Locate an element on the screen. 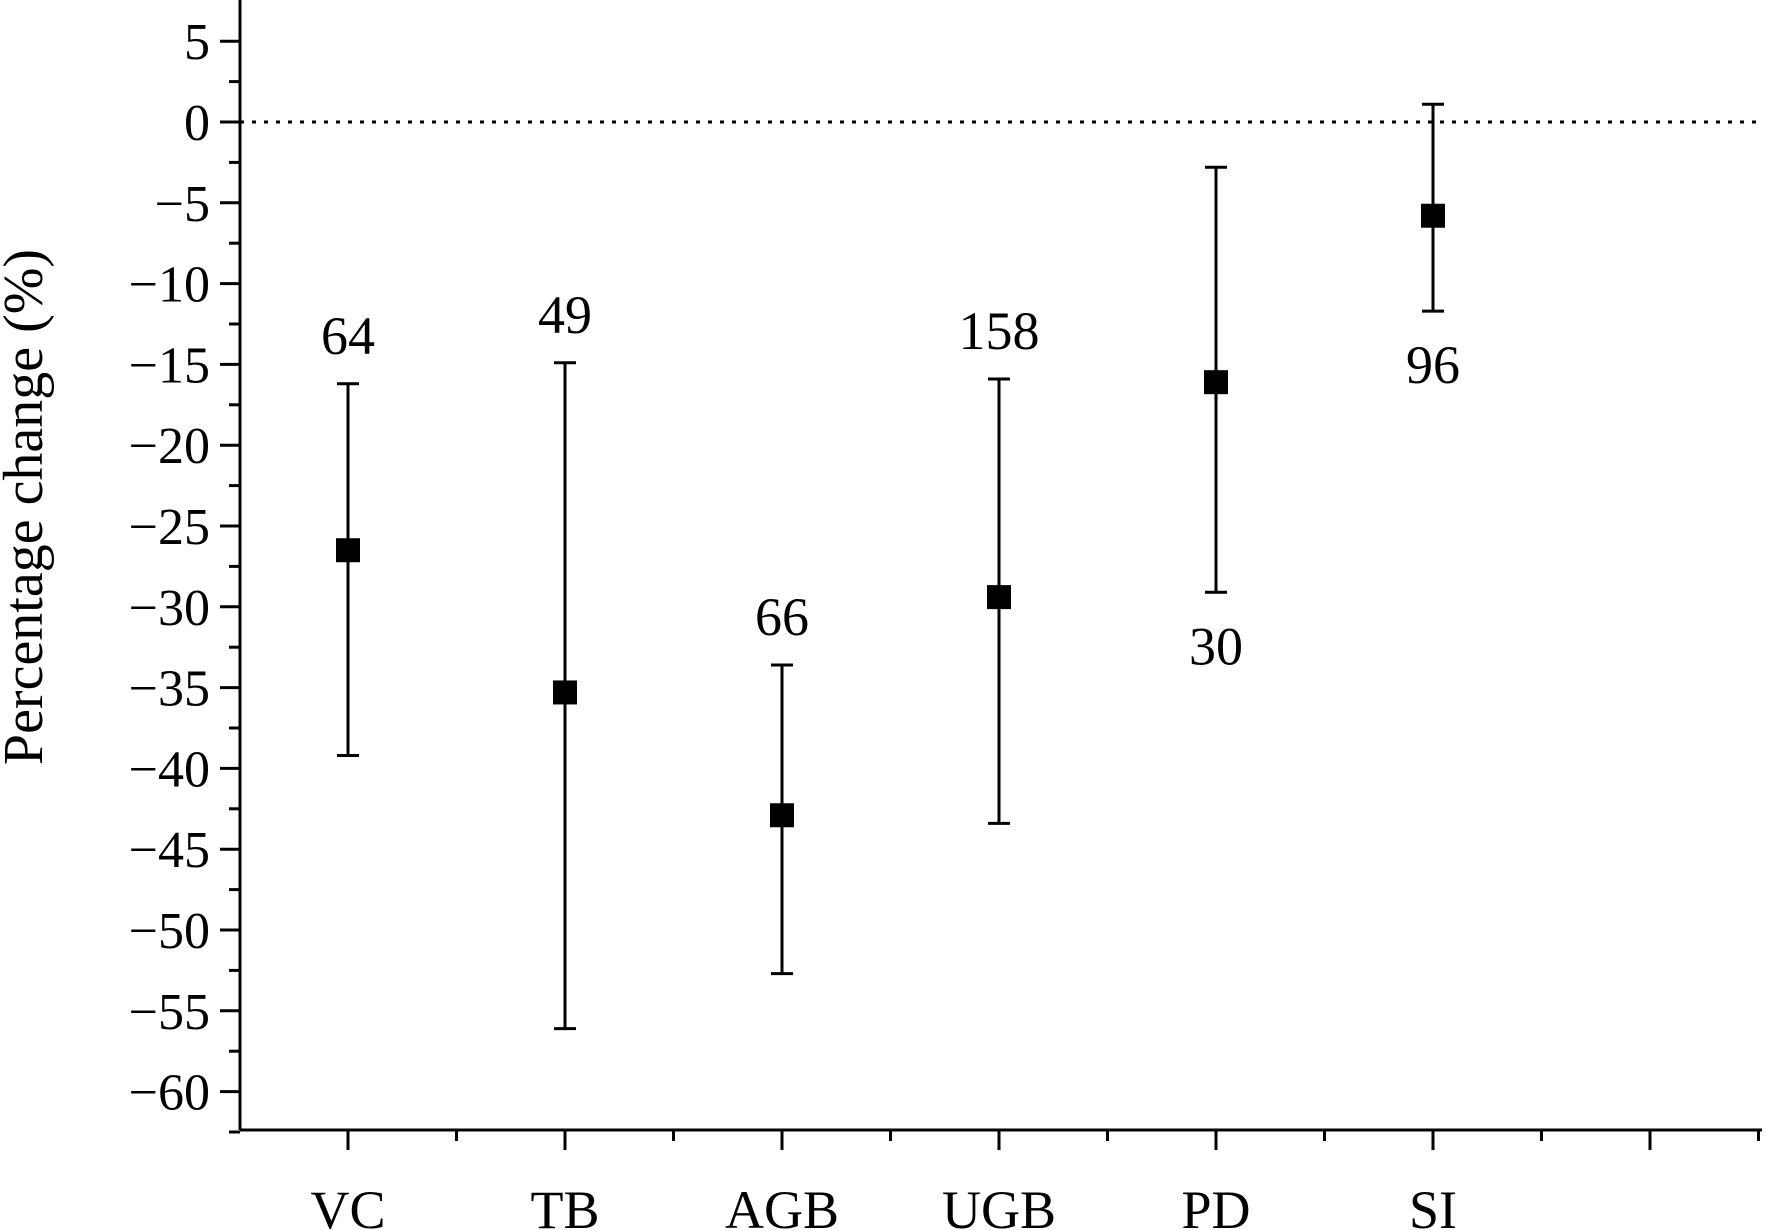 The width and height of the screenshot is (1784, 1230). sample-size-label: 64 is located at coordinates (348, 336).